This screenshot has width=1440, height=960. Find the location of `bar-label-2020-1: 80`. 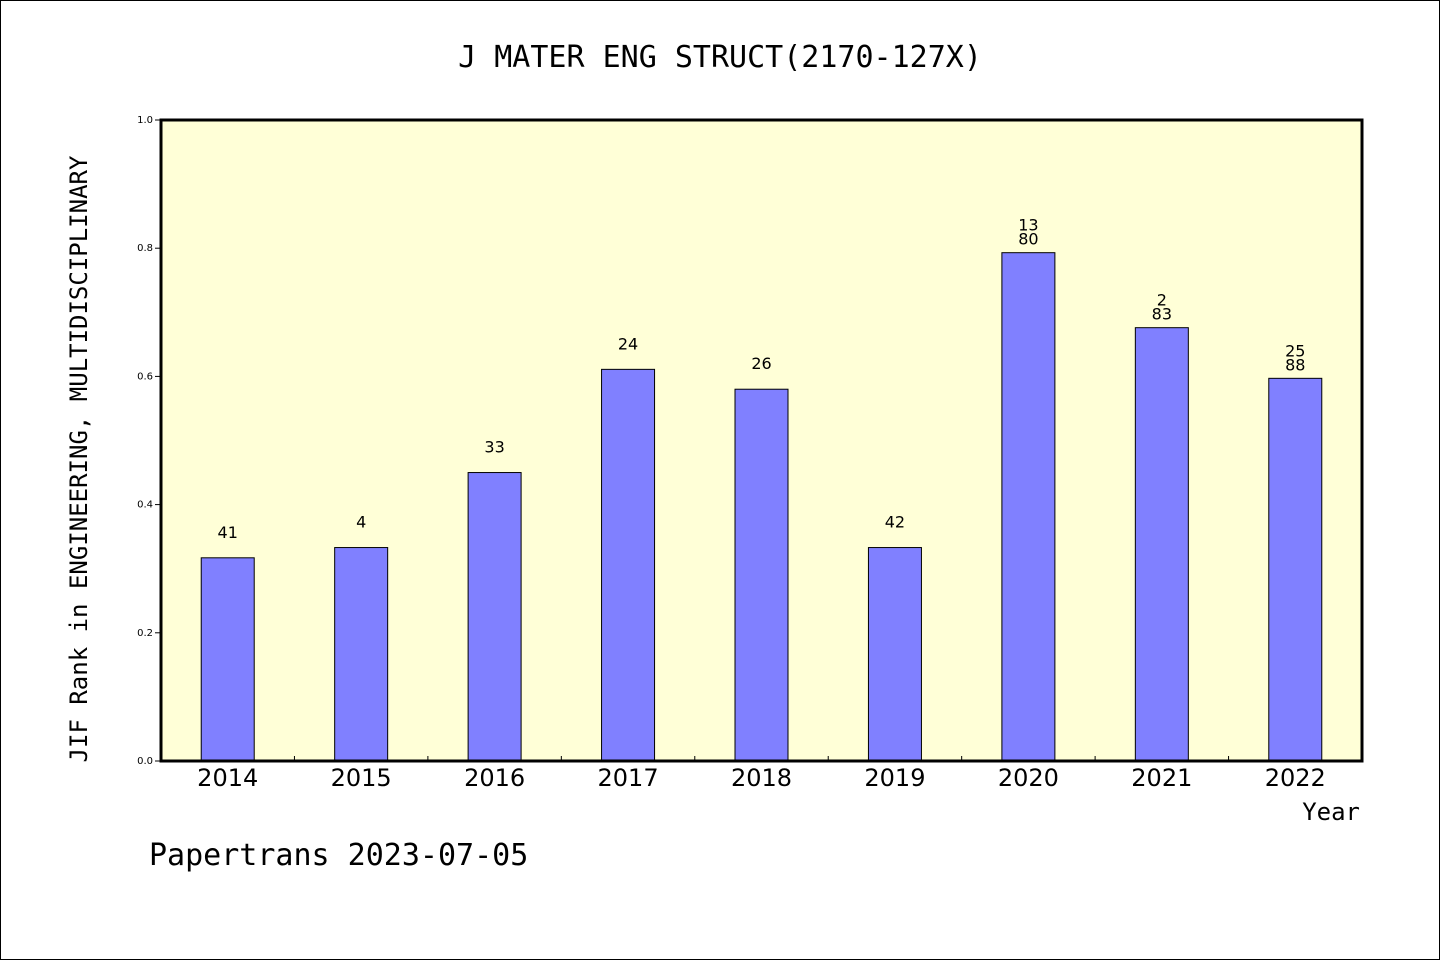

bar-label-2020-1: 80 is located at coordinates (1028, 239).